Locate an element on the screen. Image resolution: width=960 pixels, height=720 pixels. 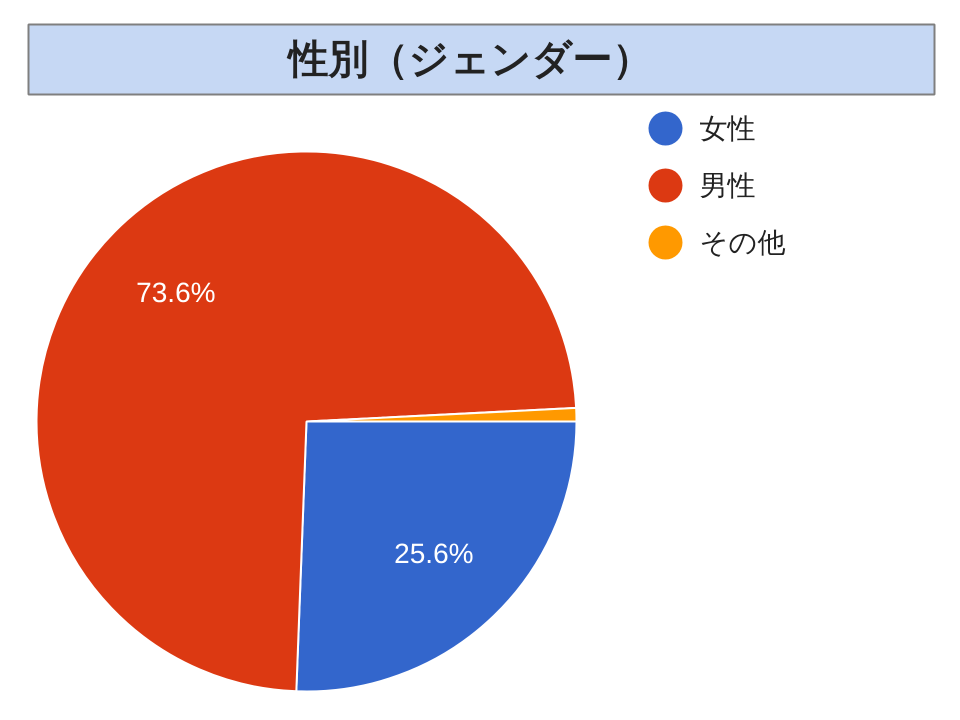
chart-title: 性別（ジェンダー） is located at coordinates (469, 59).